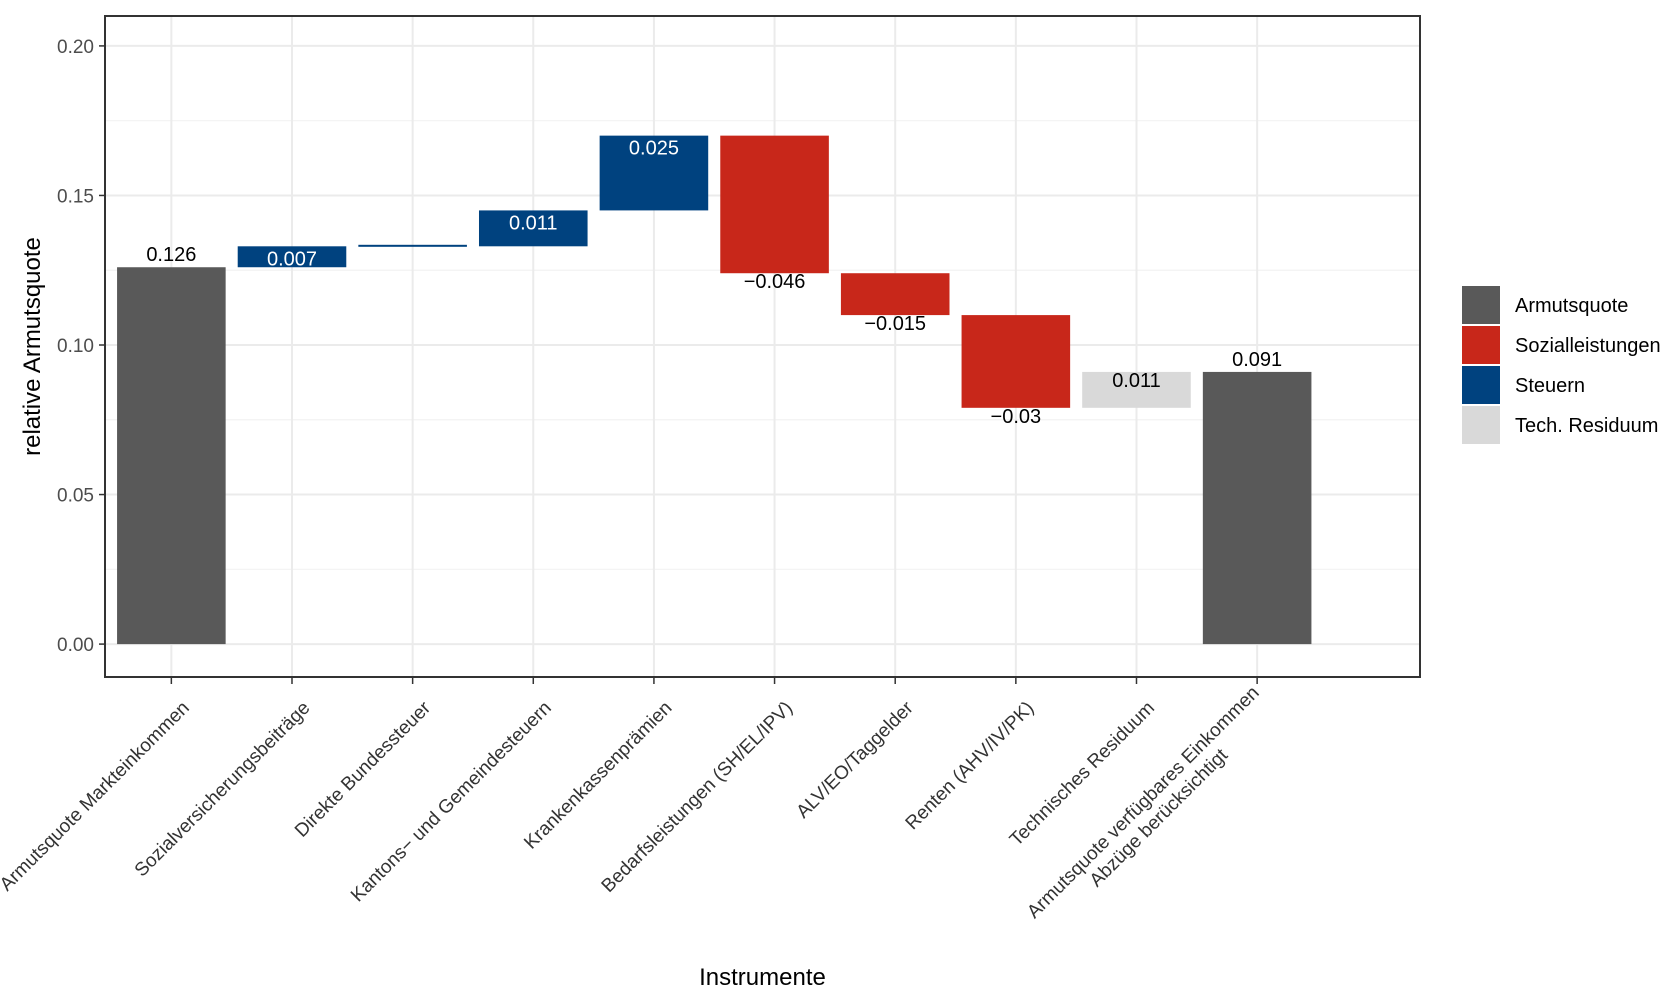 The image size is (1670, 1002). I want to click on bar-value-label: 0.091, so click(1257, 360).